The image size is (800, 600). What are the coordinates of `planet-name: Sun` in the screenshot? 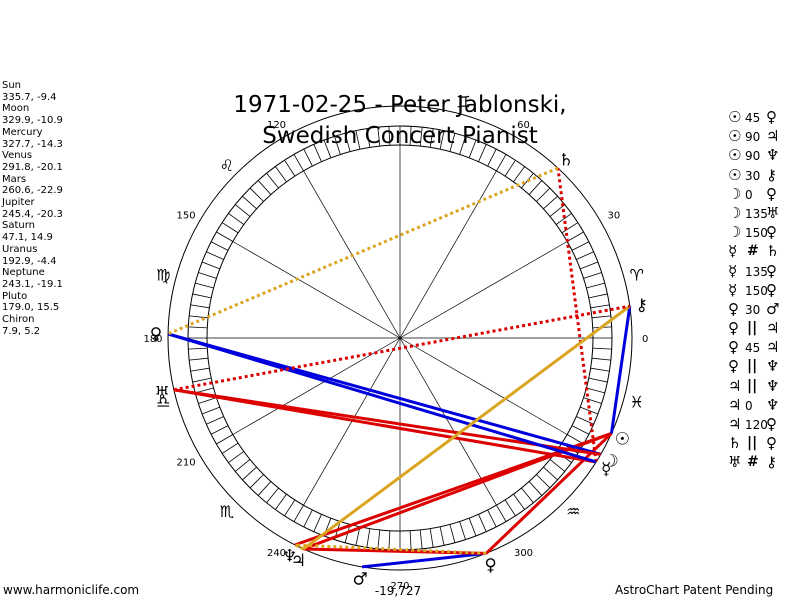 It's located at (12, 85).